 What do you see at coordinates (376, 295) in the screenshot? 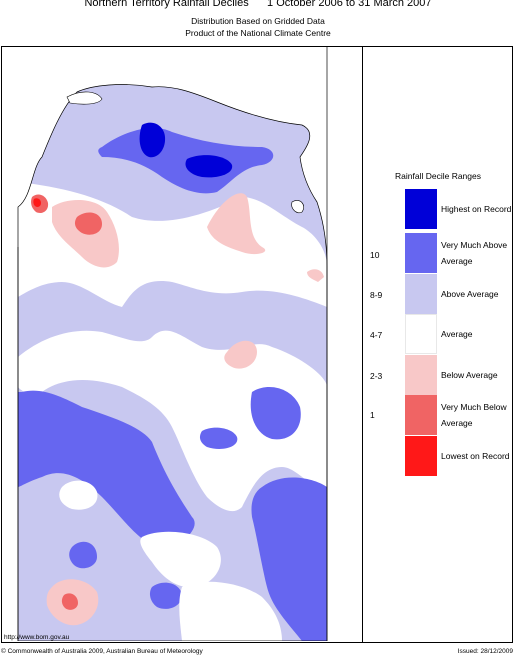
I see `legend-decile-8-9: 8-9` at bounding box center [376, 295].